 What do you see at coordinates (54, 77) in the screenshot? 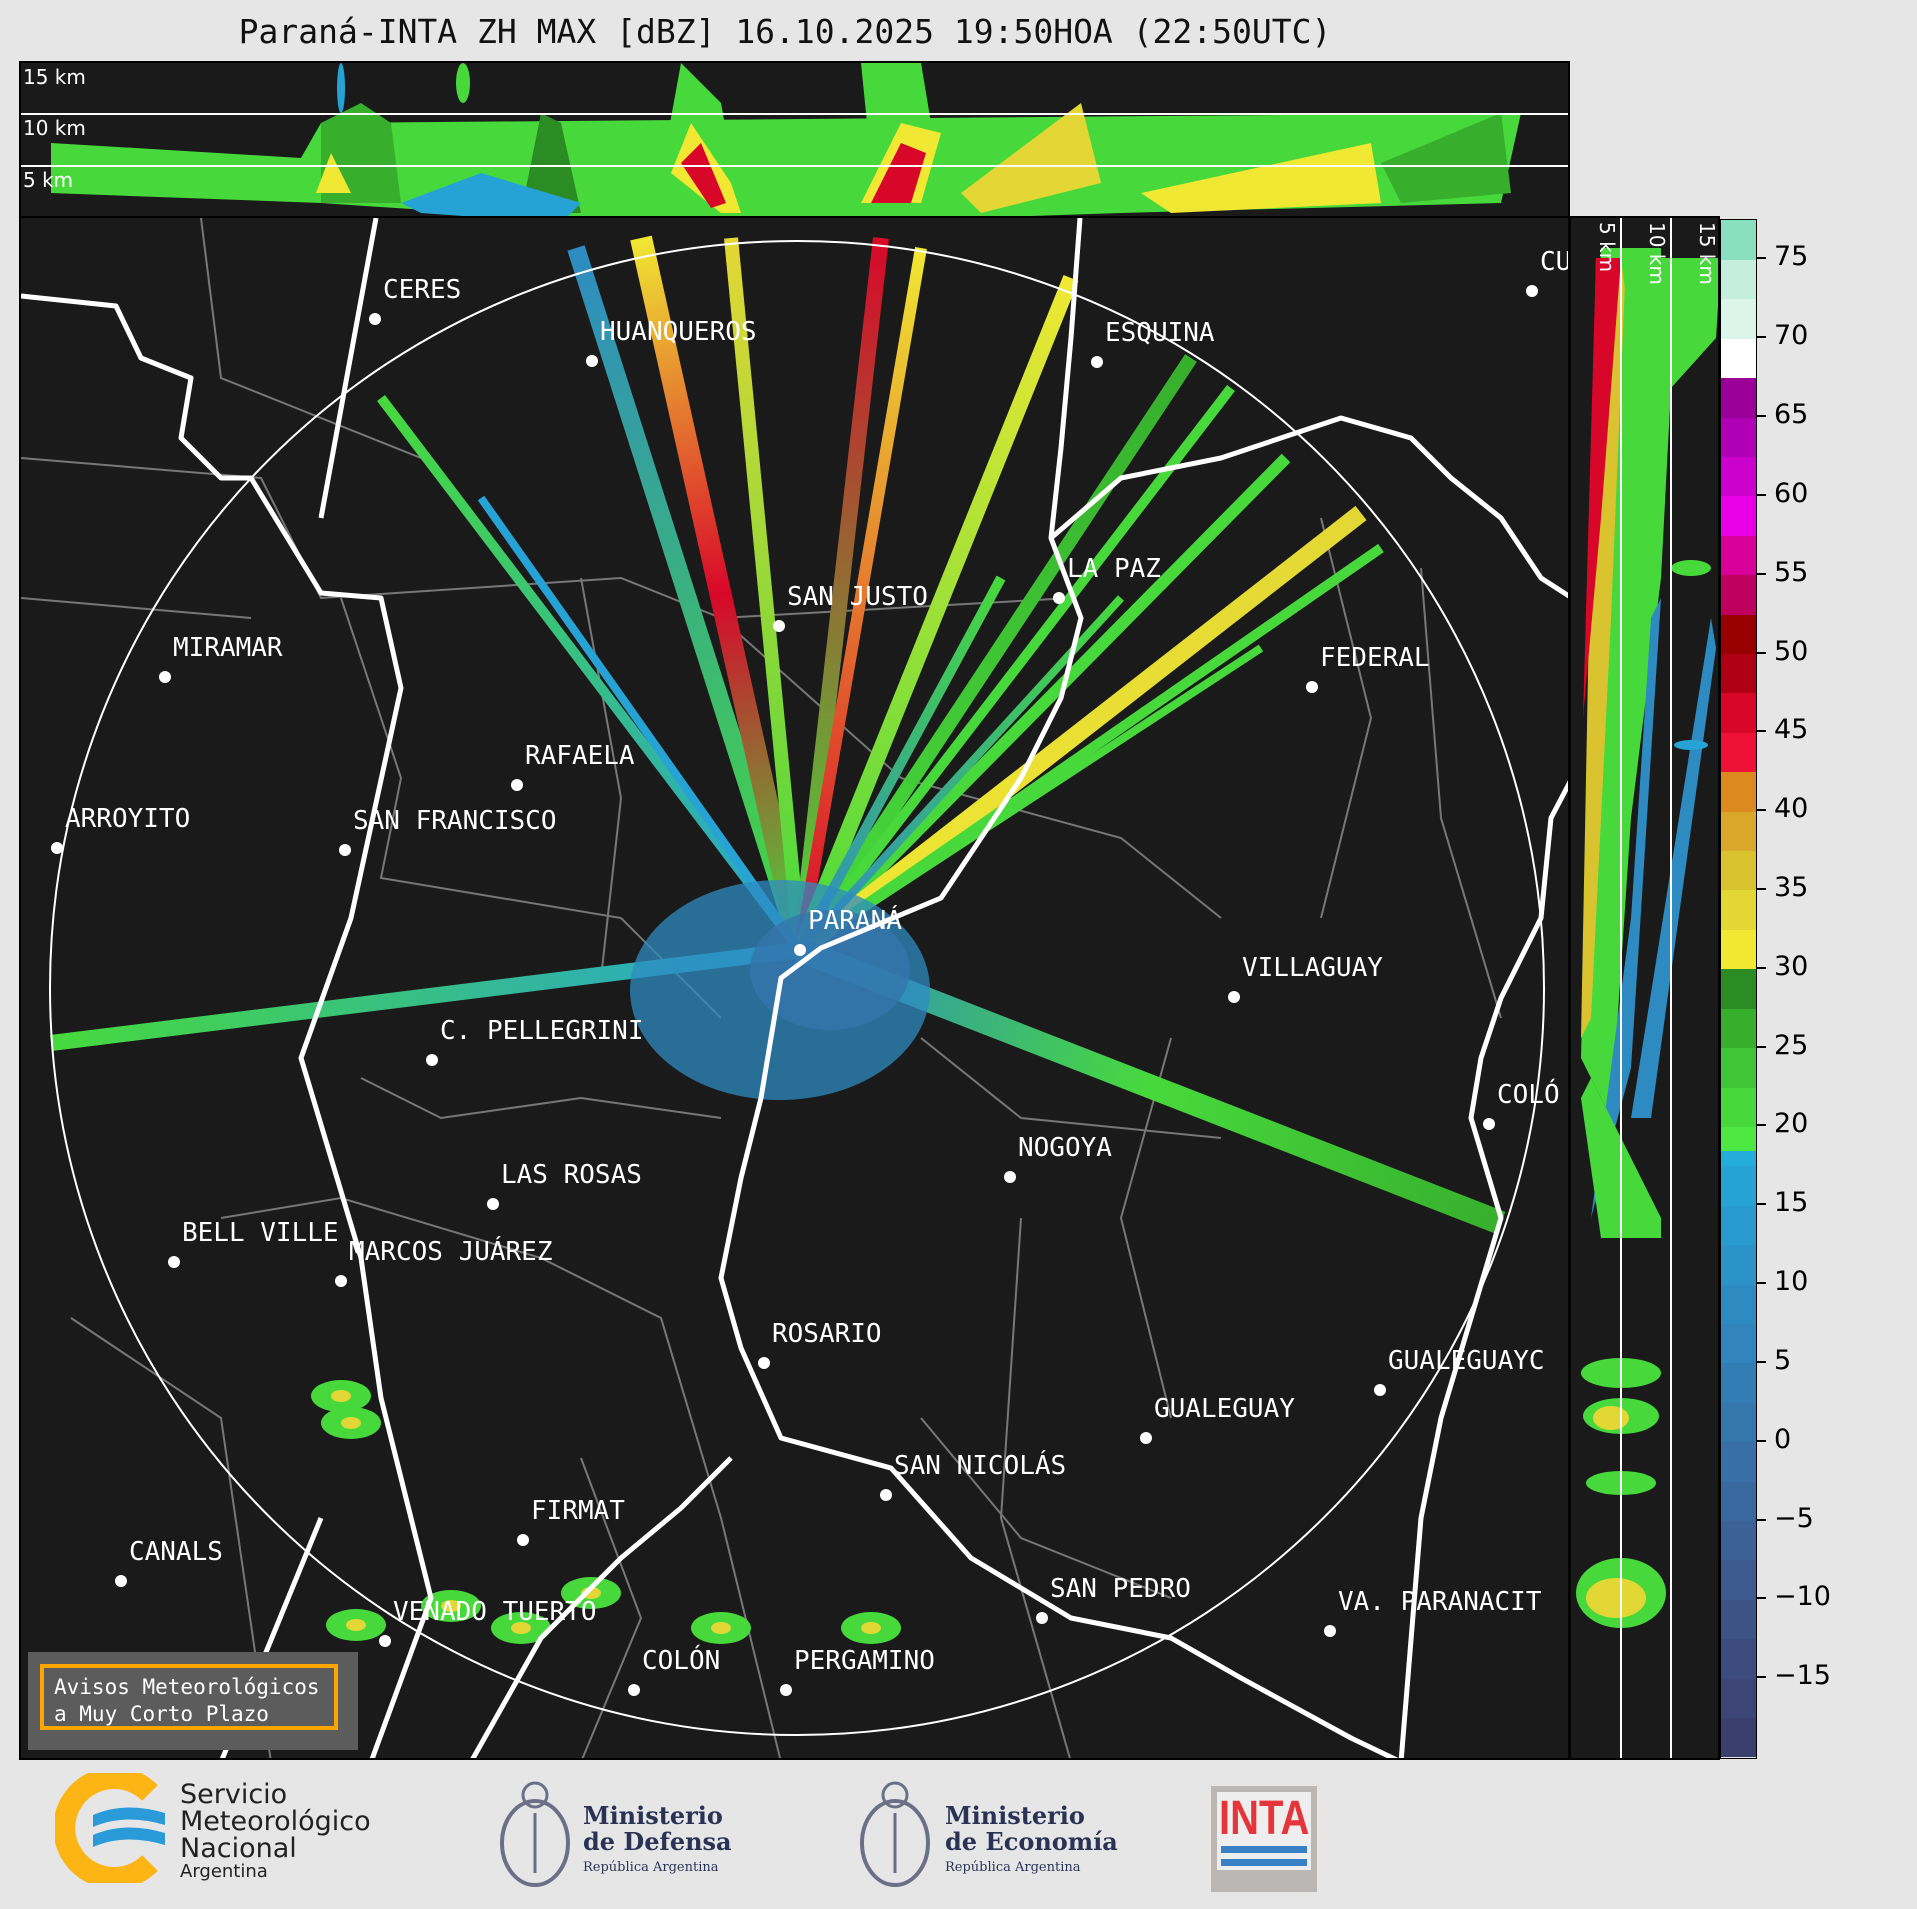
I see `altitude-label: 15 km` at bounding box center [54, 77].